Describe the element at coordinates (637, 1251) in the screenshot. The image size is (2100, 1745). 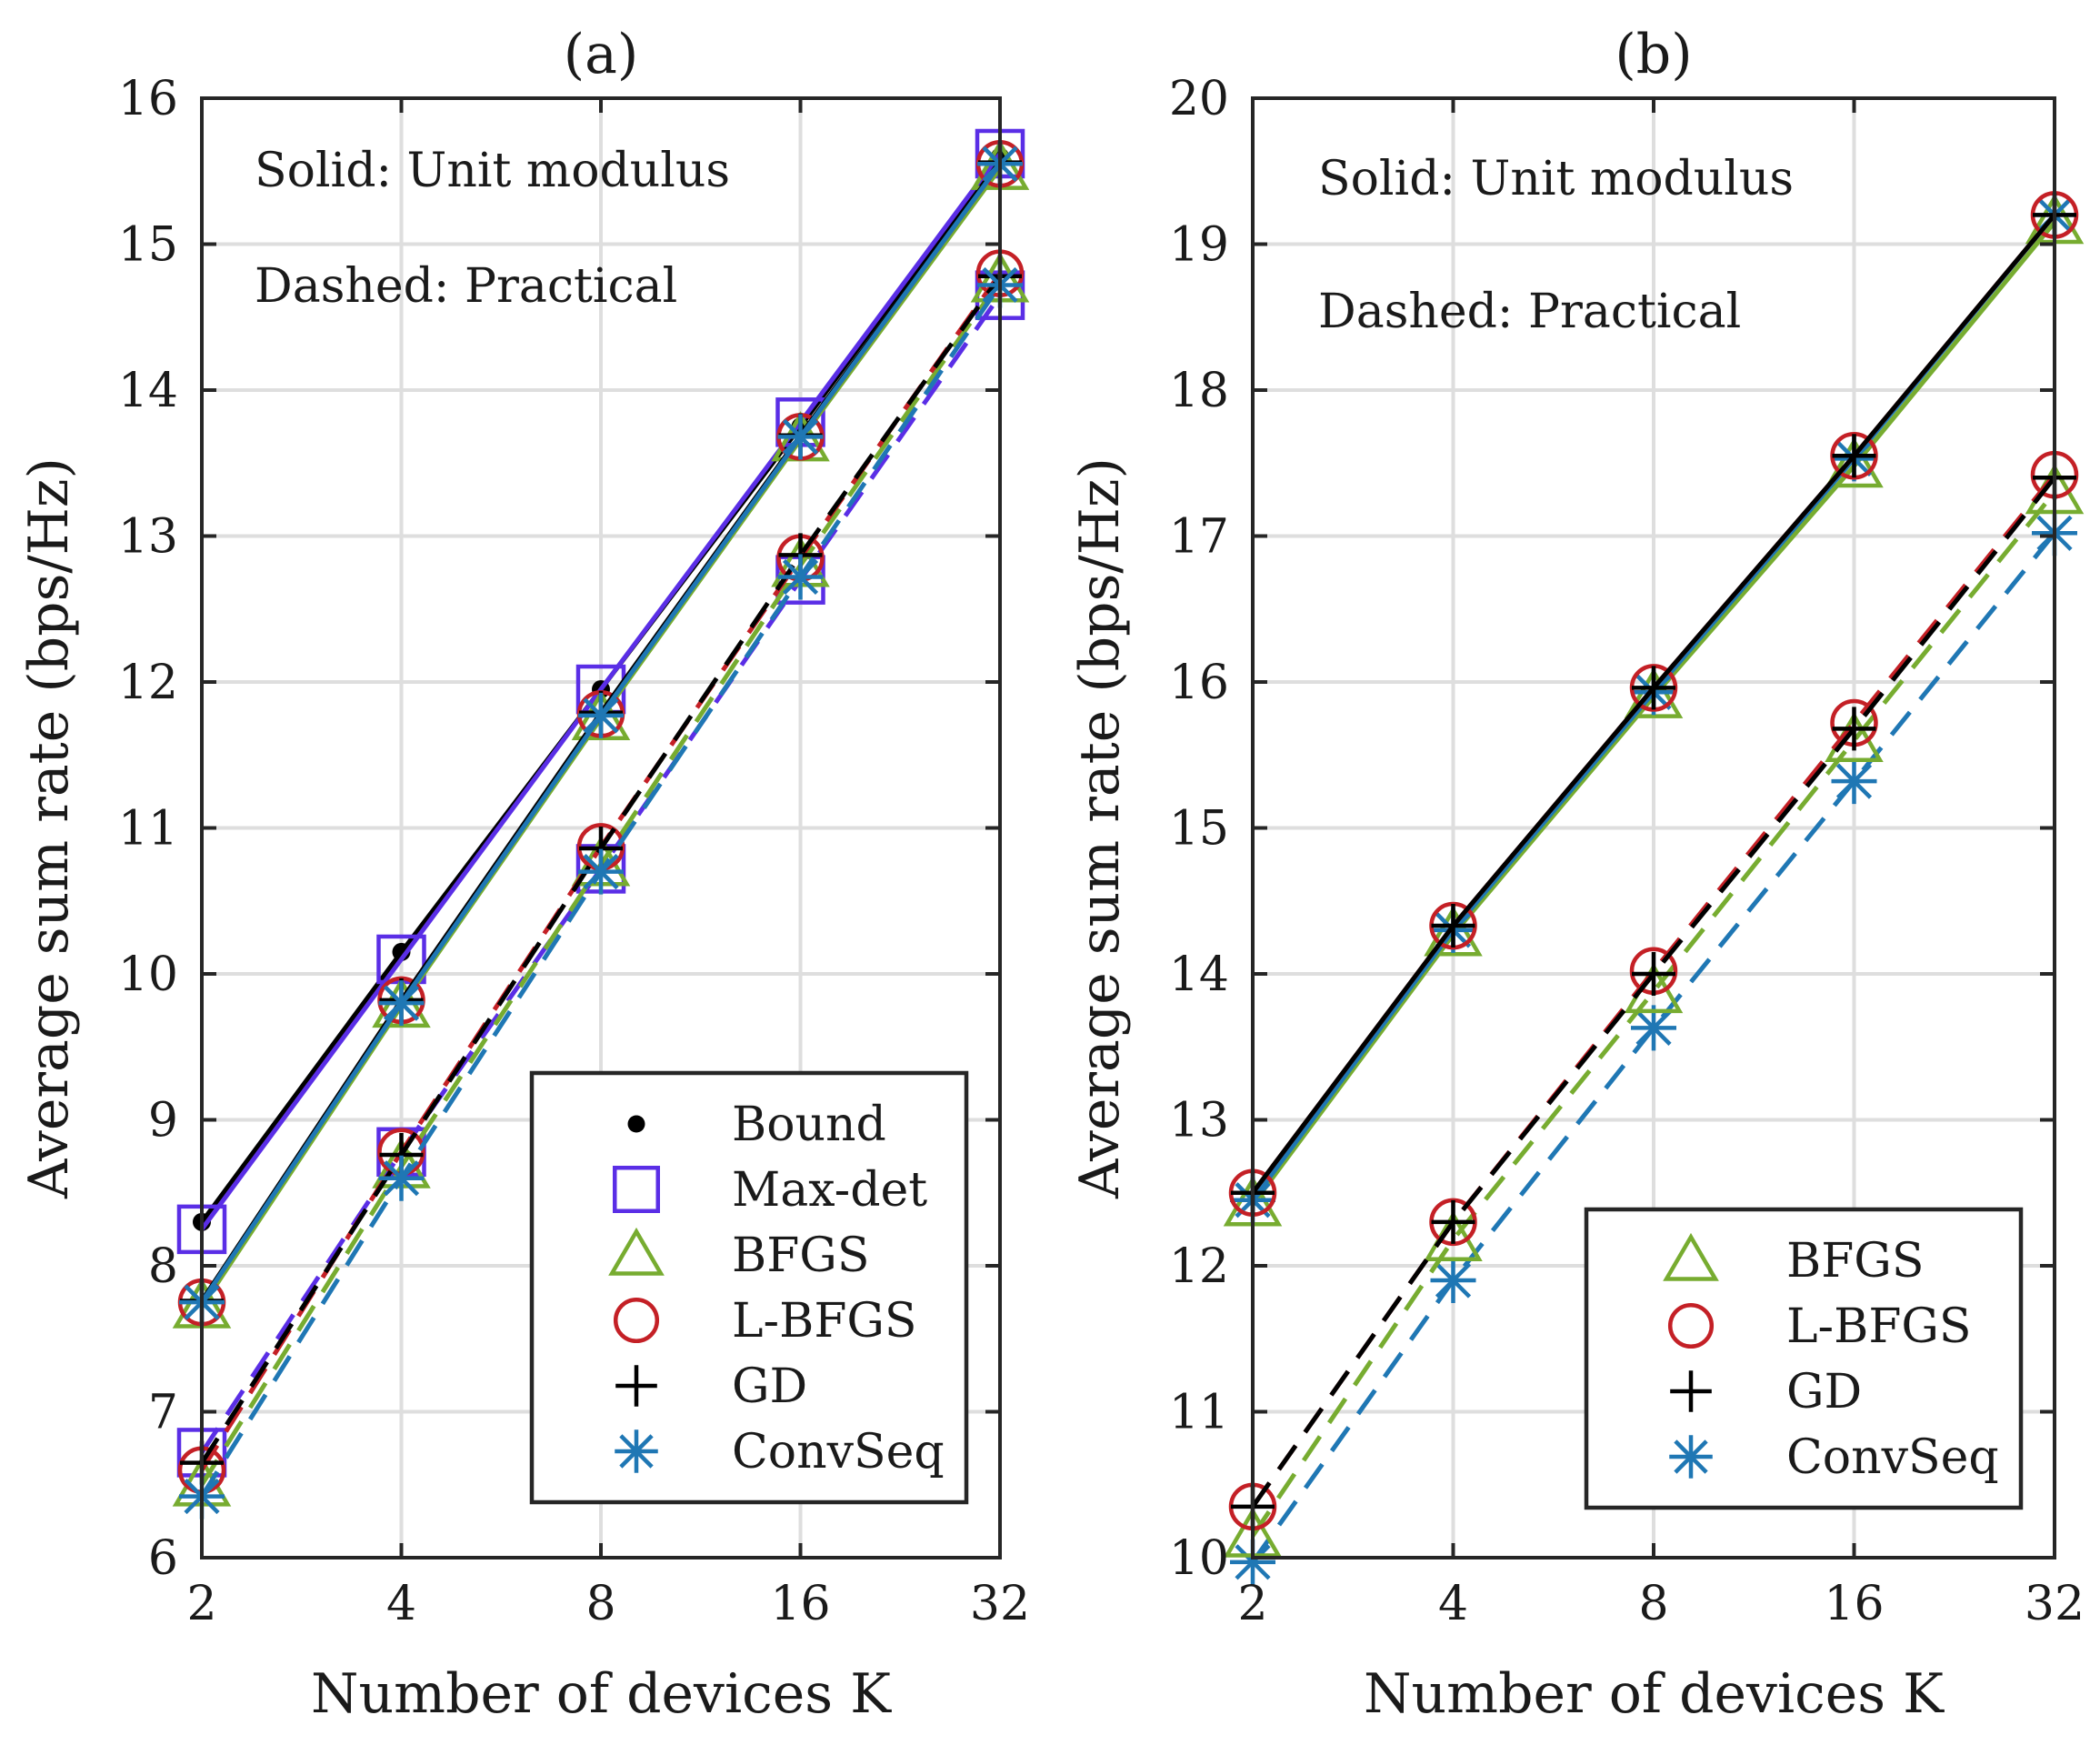
I see `bfgs-legend-marker` at that location.